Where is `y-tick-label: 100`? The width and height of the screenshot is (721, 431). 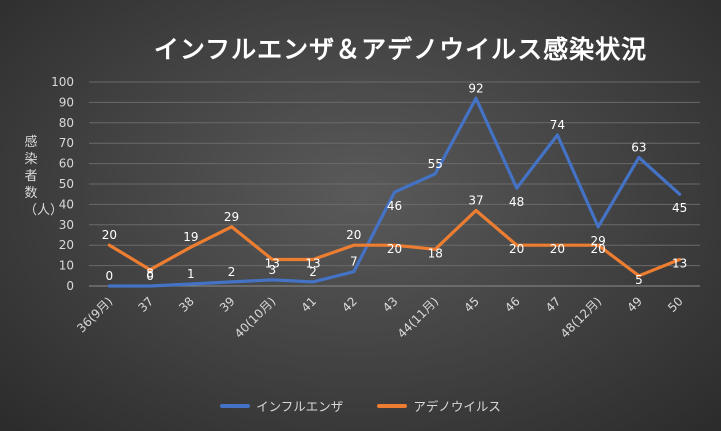
y-tick-label: 100 is located at coordinates (62, 82).